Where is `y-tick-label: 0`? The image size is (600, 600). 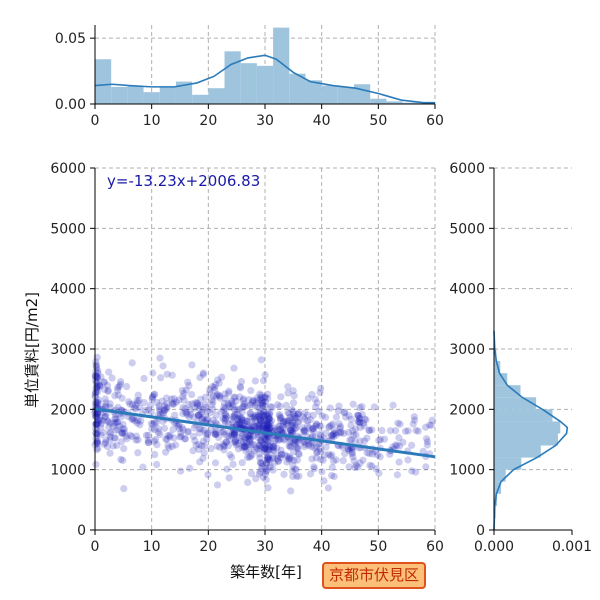
y-tick-label: 0 is located at coordinates (81, 531).